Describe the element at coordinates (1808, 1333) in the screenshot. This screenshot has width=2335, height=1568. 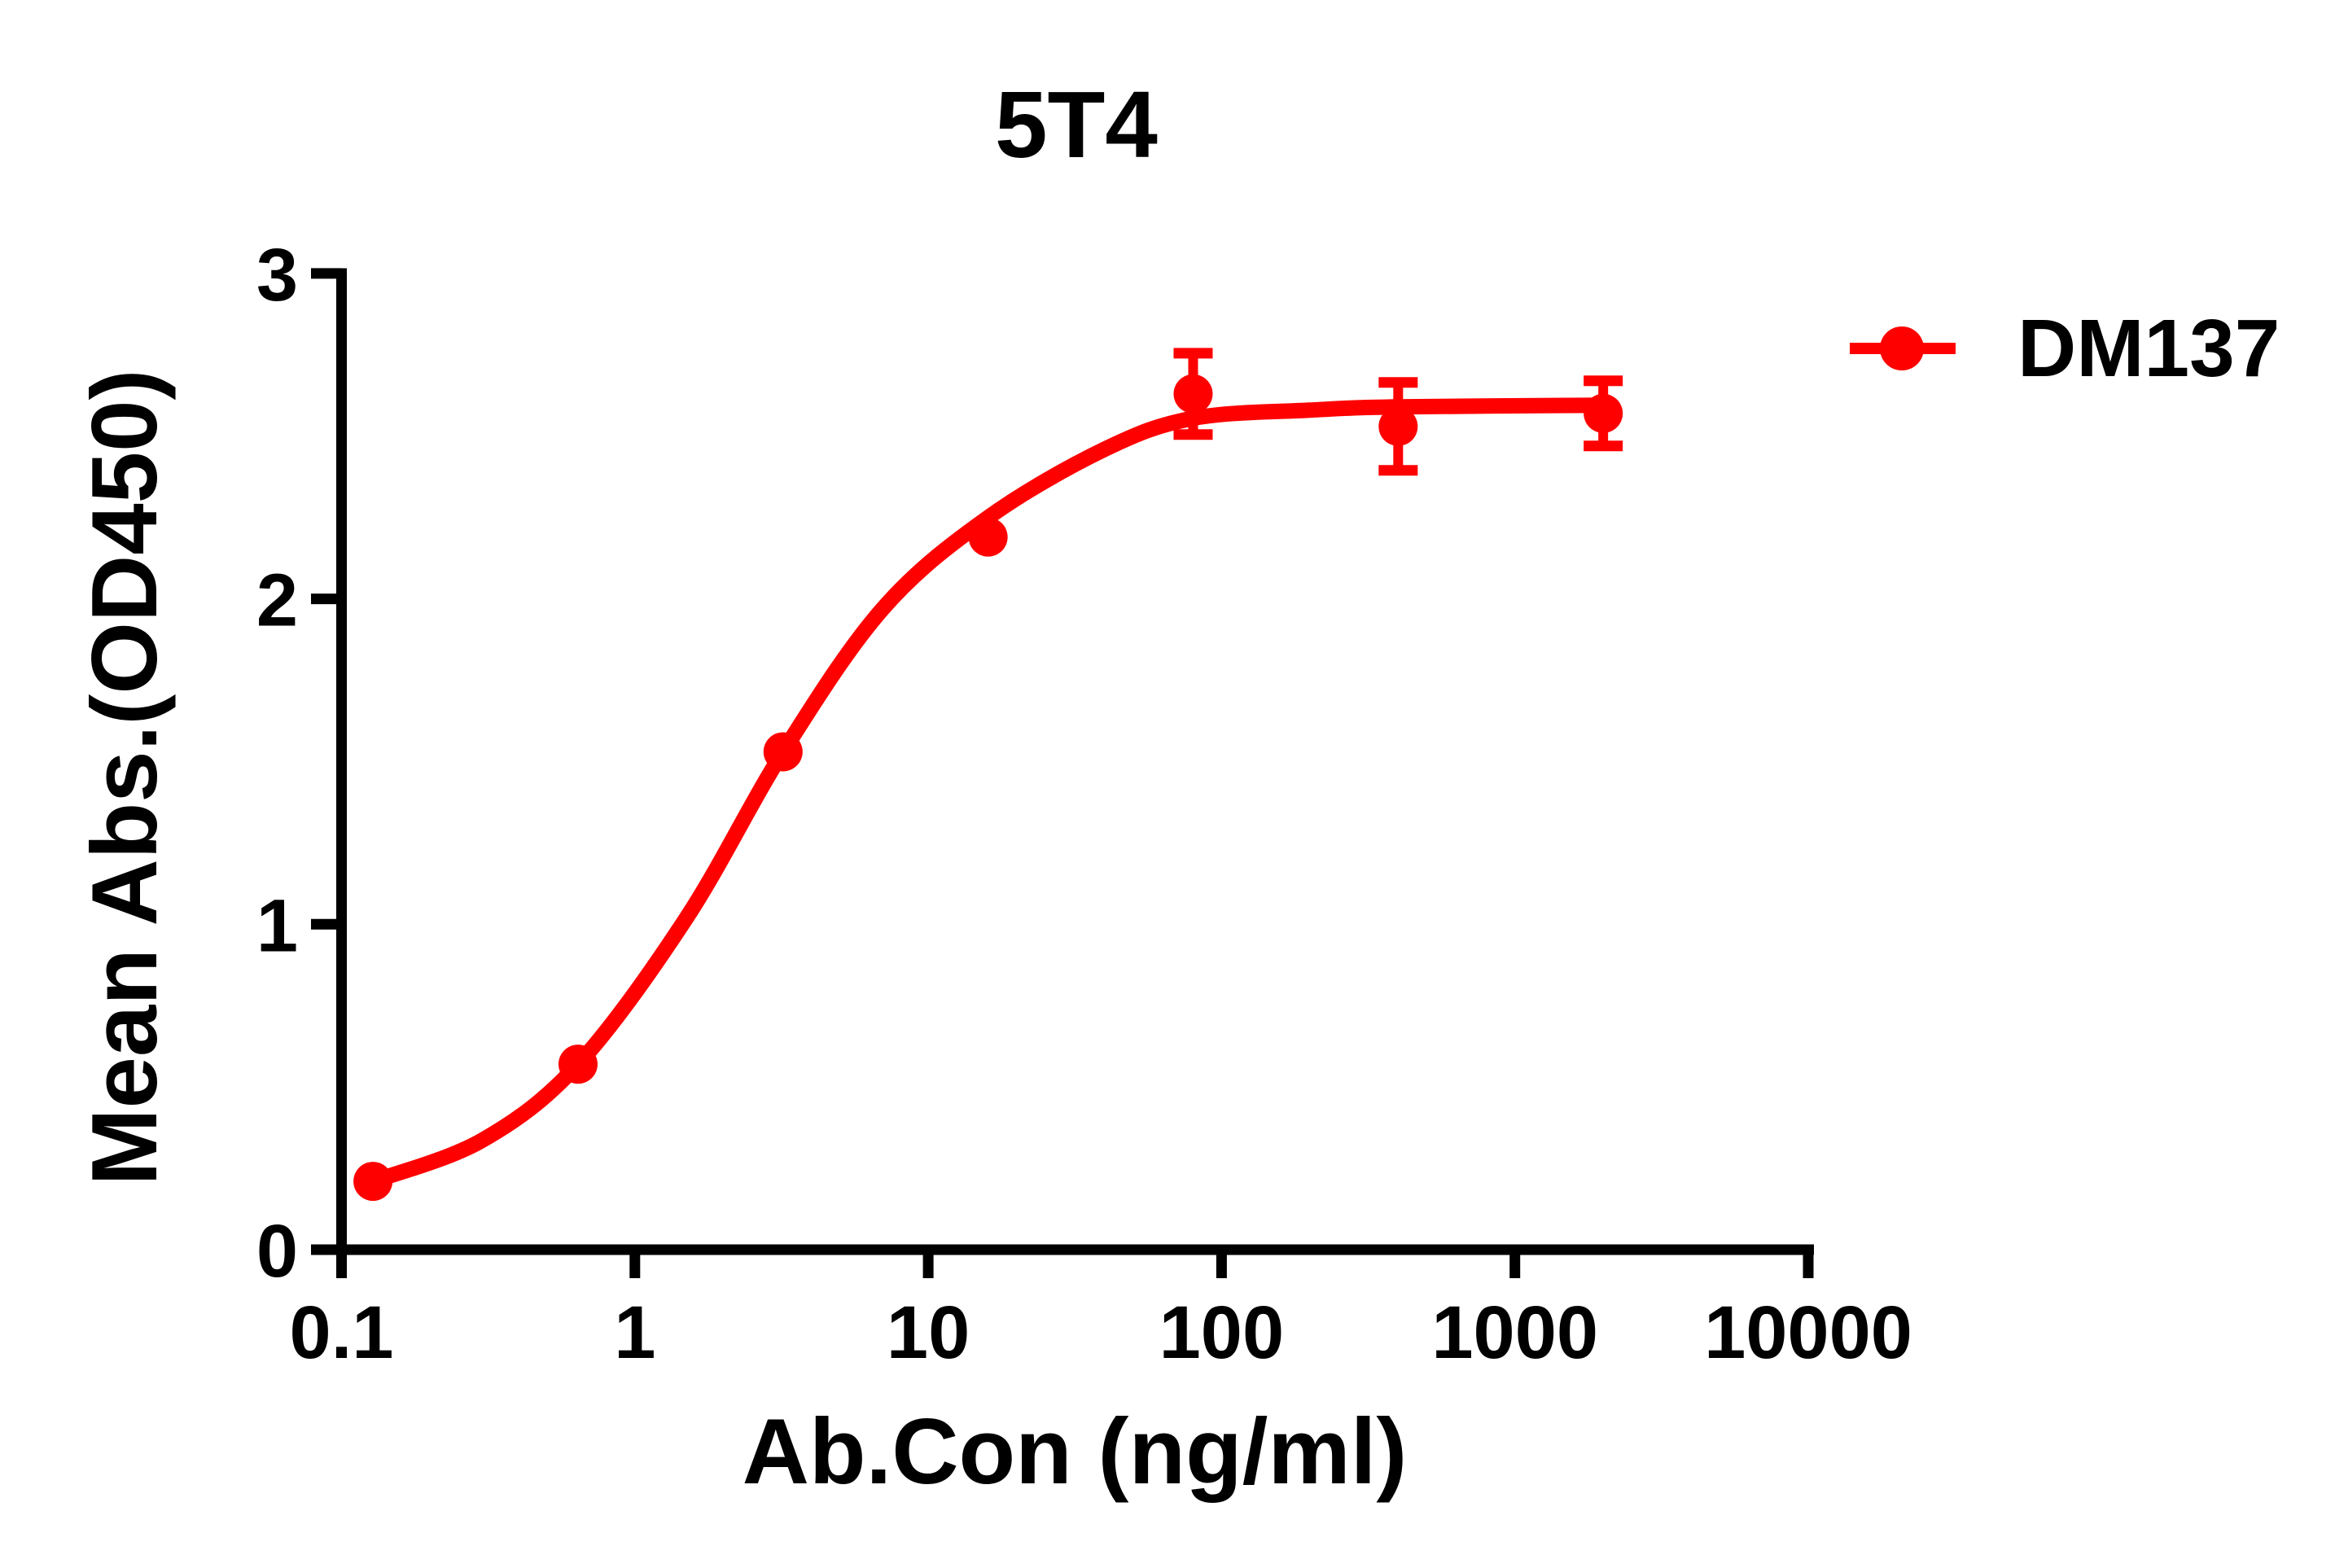
I see `x-tick-label: 10000` at that location.